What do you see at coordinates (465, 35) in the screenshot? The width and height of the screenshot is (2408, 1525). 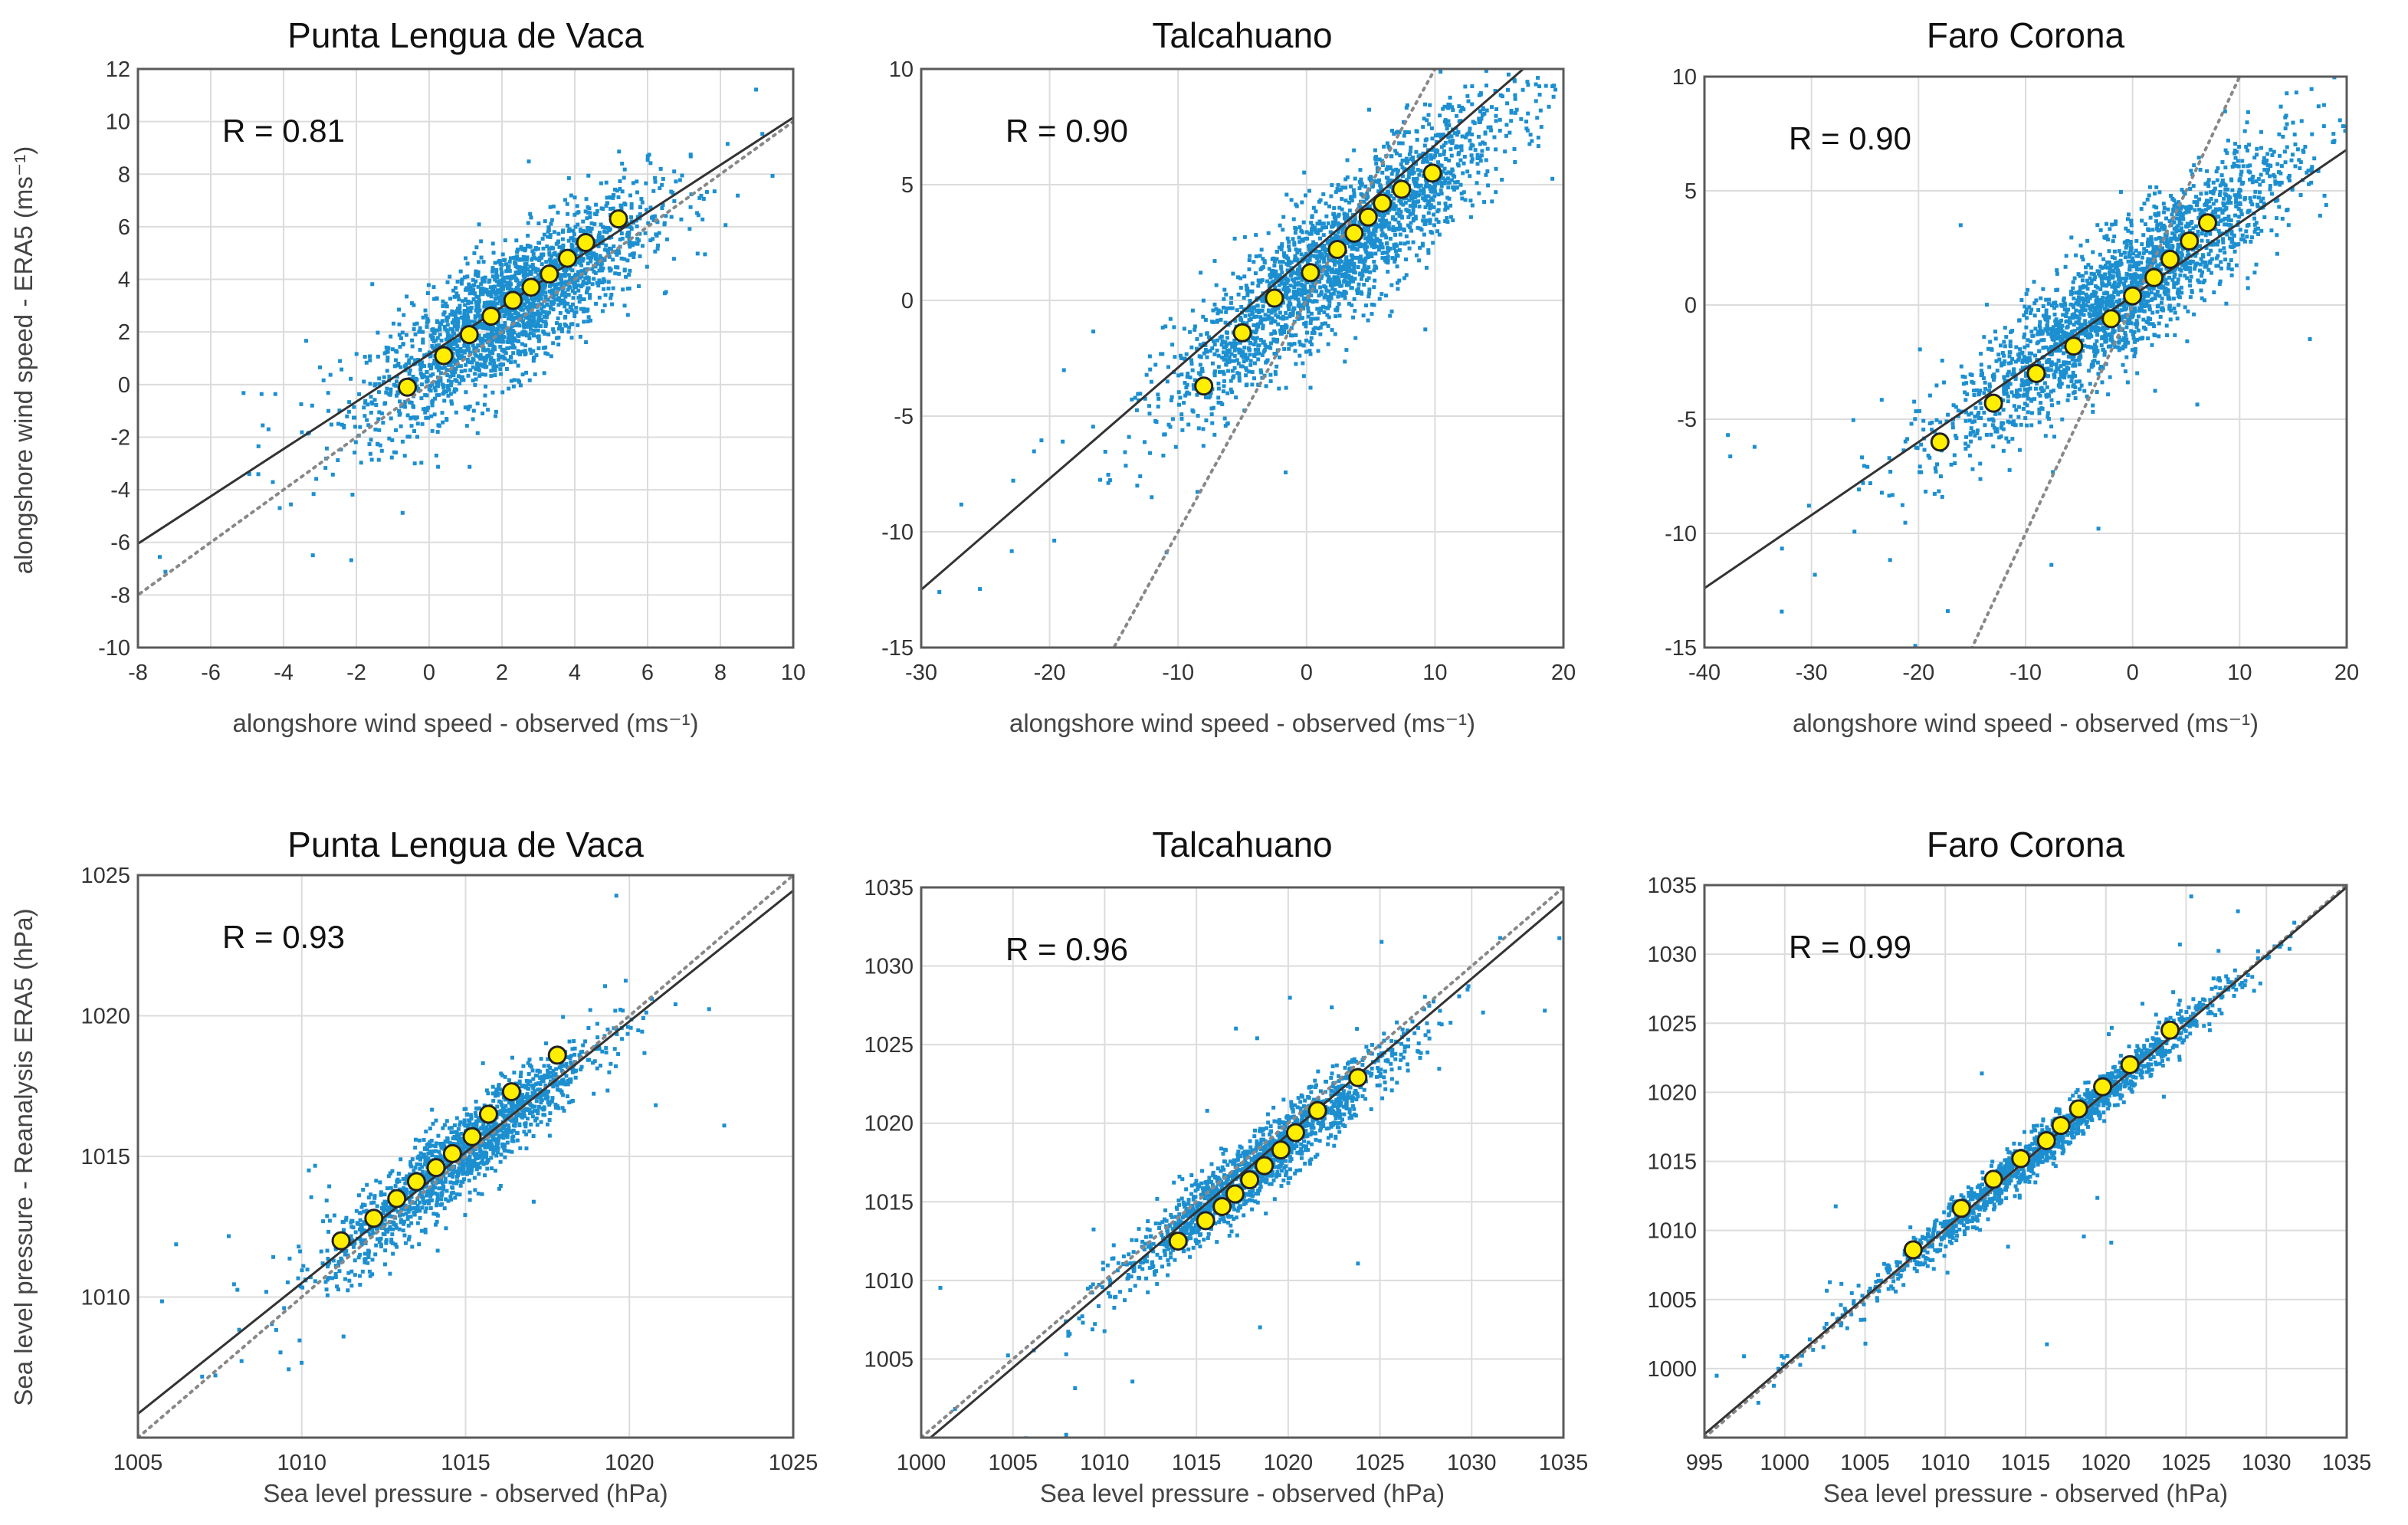 I see `chart-title: Punta Lengua de Vaca` at bounding box center [465, 35].